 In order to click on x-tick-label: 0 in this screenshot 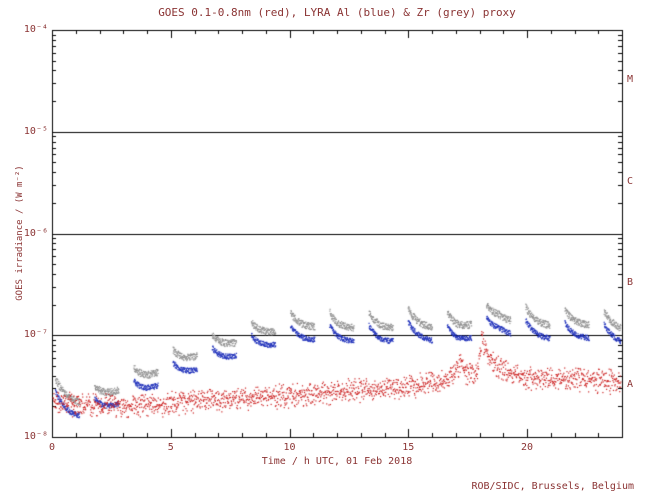, I will do `click(52, 447)`.